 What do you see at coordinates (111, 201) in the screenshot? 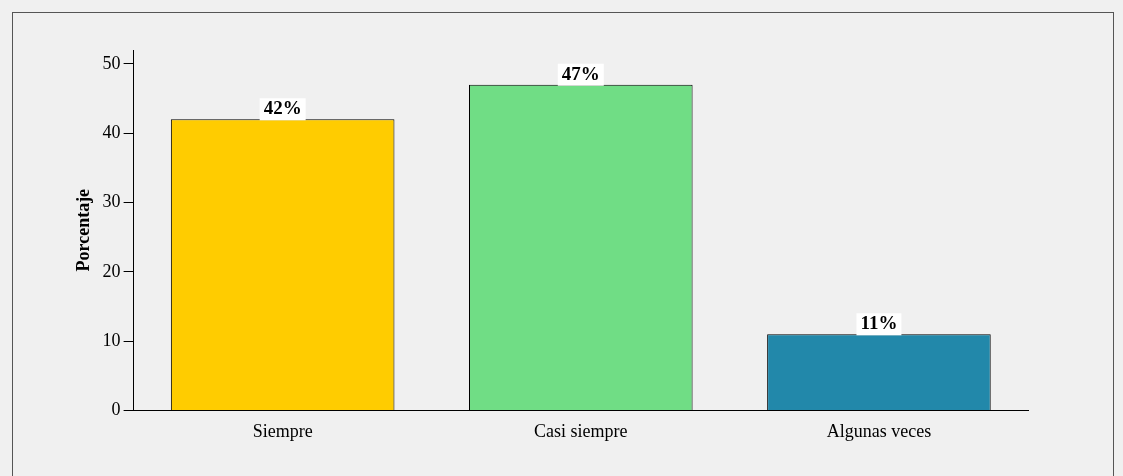
I see `y-tick-label: 30` at bounding box center [111, 201].